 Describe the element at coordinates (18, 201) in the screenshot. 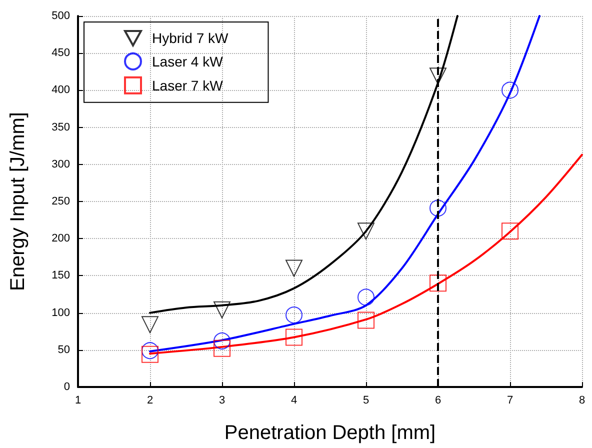

I see `y-axis-title: Energy Input [J/mm]` at that location.